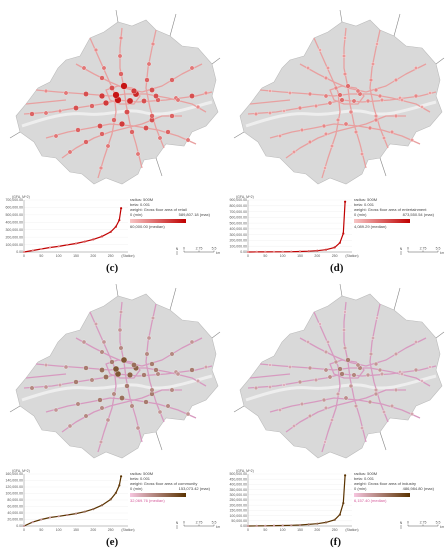 Image resolution: width=447 pixels, height=551 pixels. Describe the element at coordinates (164, 483) in the screenshot. I see `legend-weight: weight: Gross floor area of community` at that location.